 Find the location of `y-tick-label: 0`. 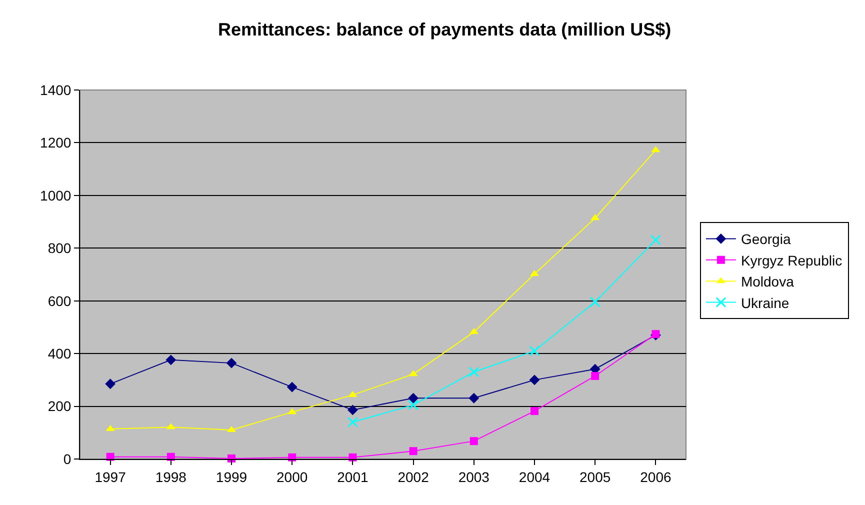

y-tick-label: 0 is located at coordinates (67, 458).